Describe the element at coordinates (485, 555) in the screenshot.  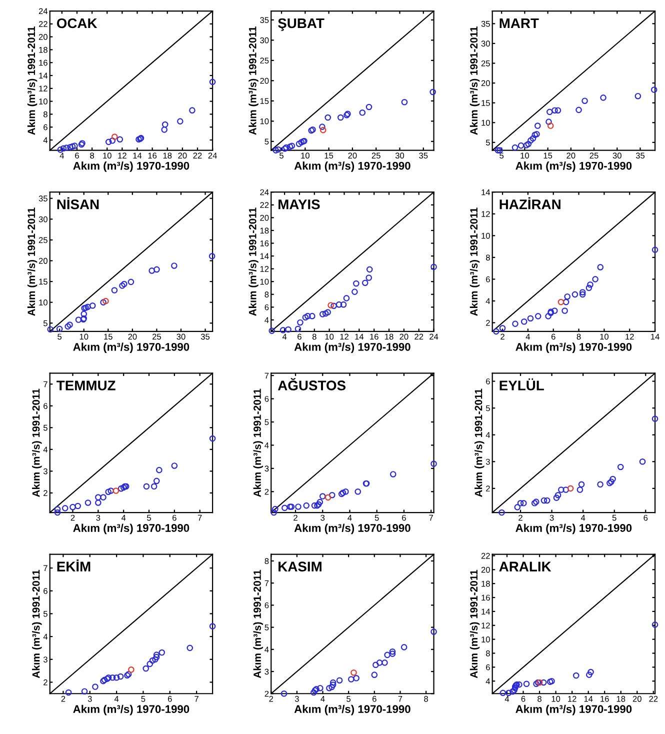
I see `y-tick-label: 22` at that location.